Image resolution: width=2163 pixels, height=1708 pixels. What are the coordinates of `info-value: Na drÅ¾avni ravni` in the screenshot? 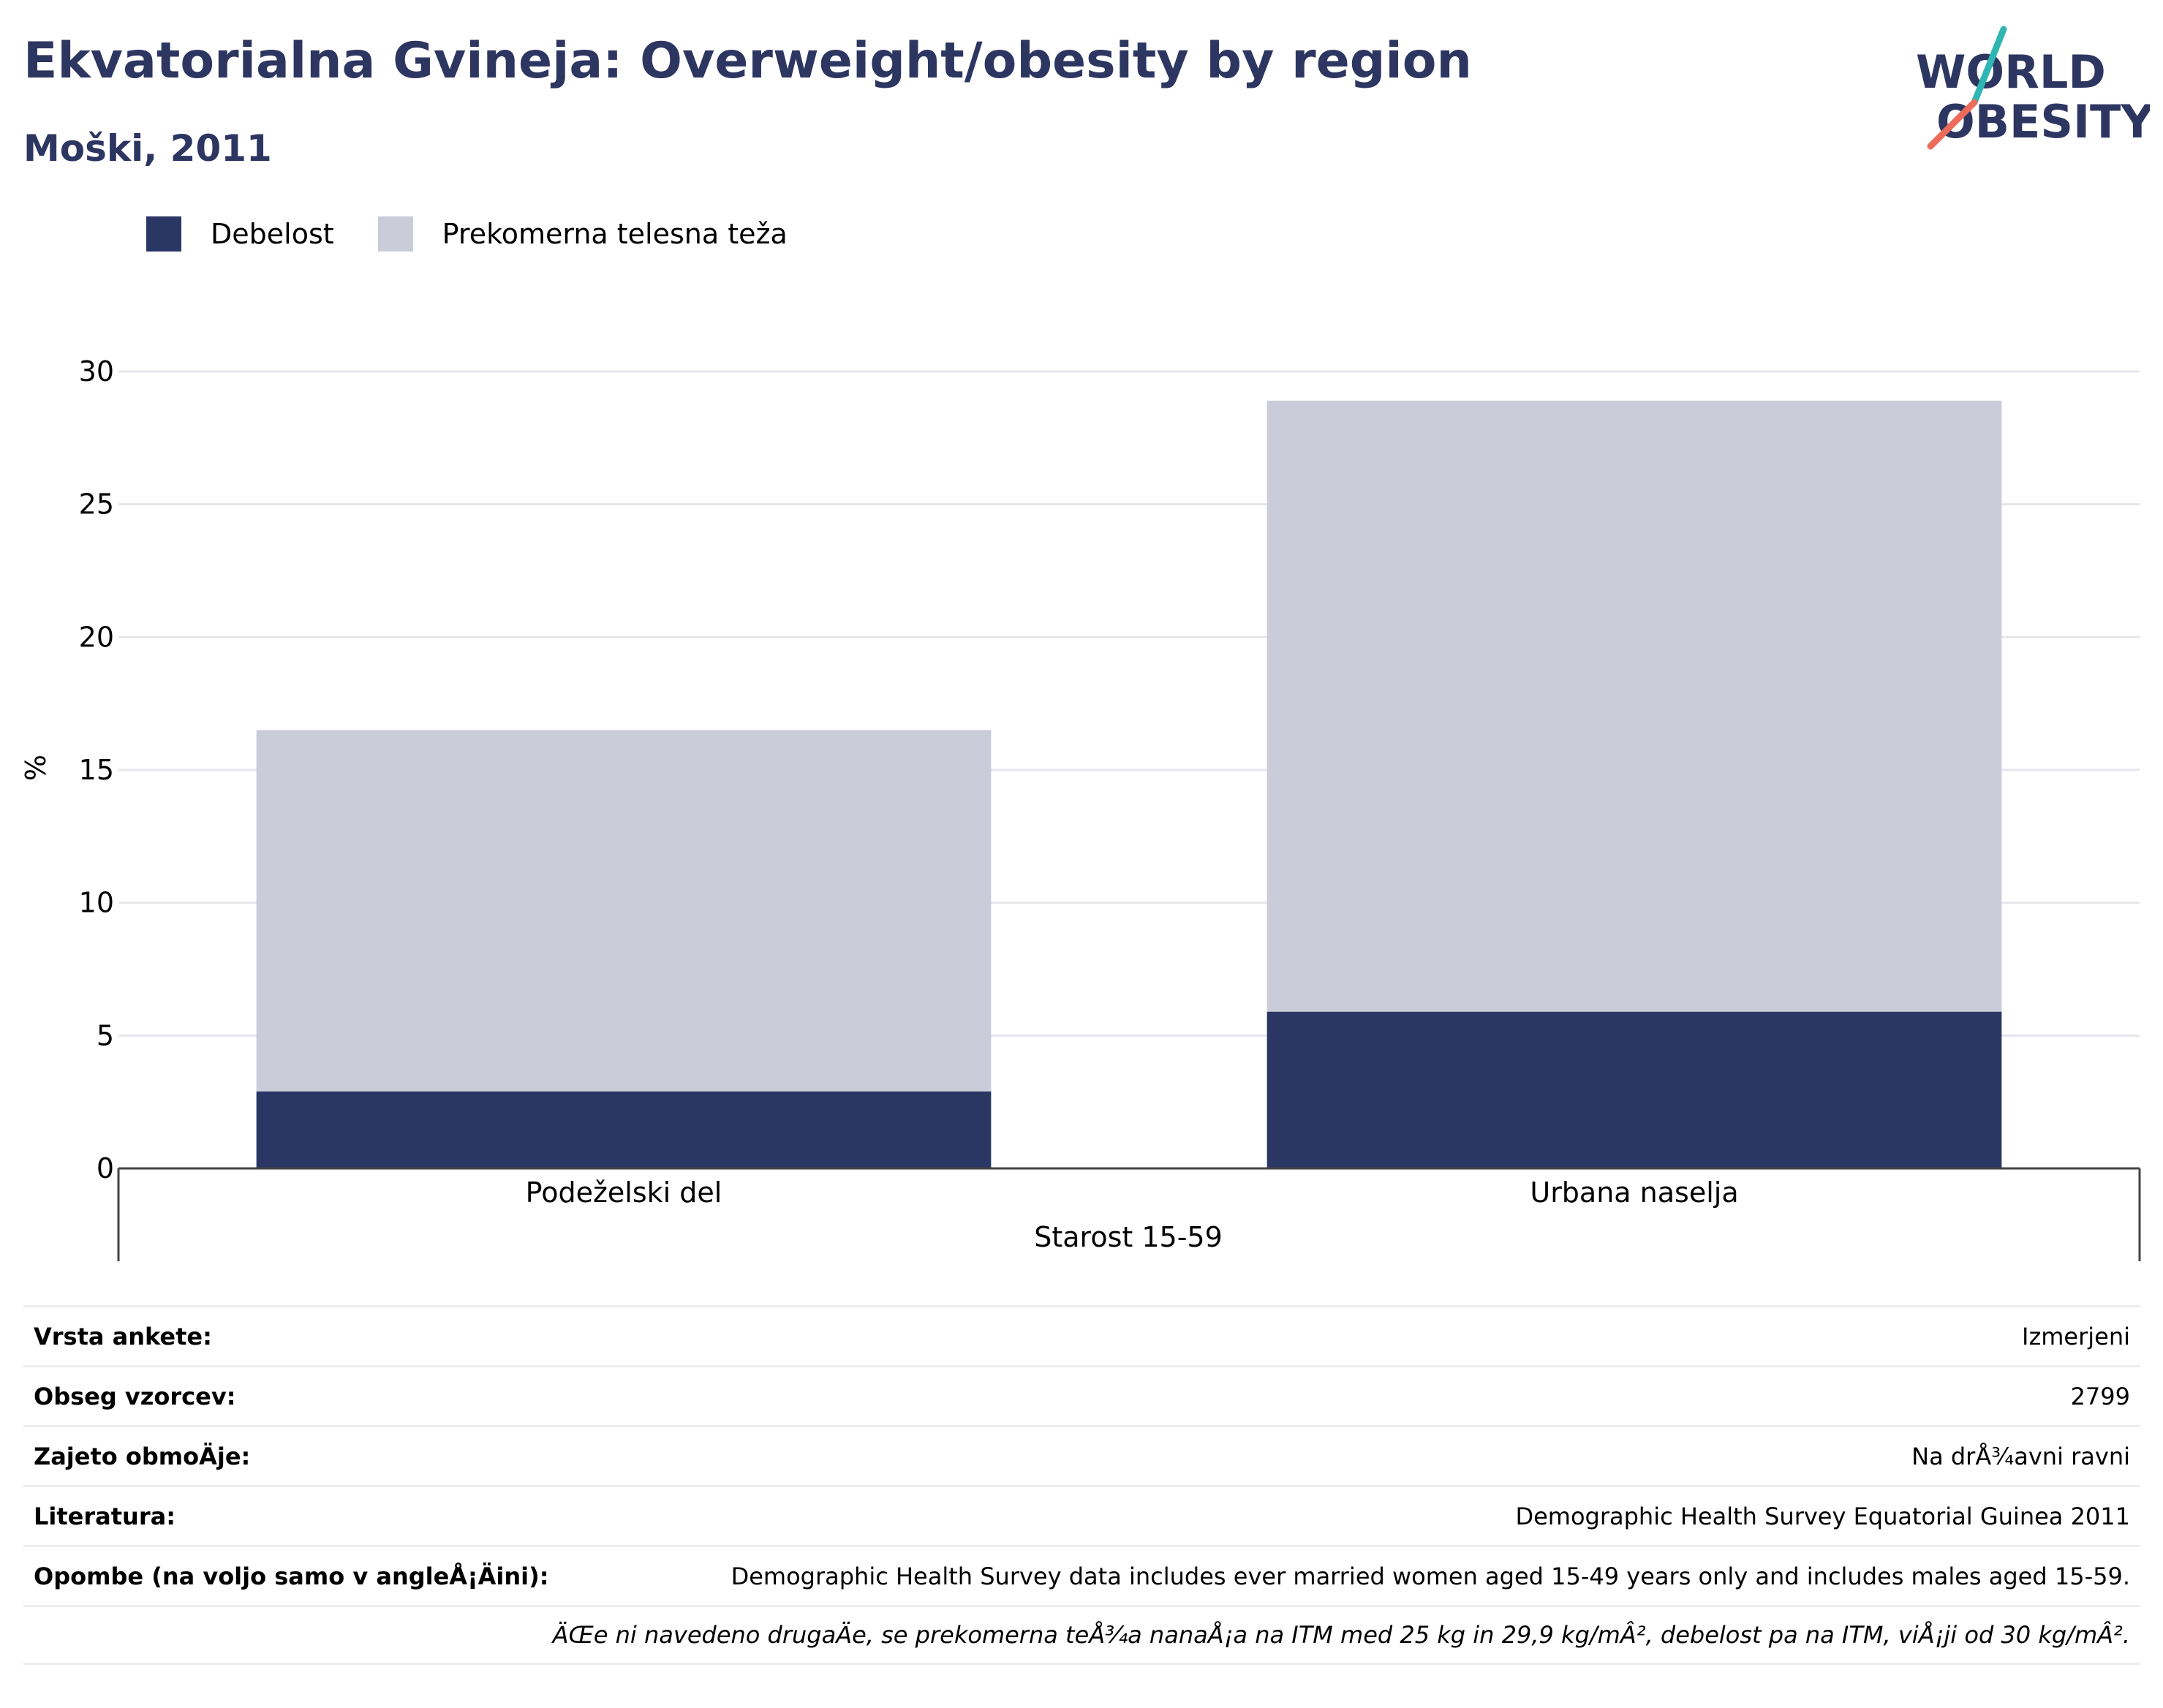 It's located at (2021, 1456).